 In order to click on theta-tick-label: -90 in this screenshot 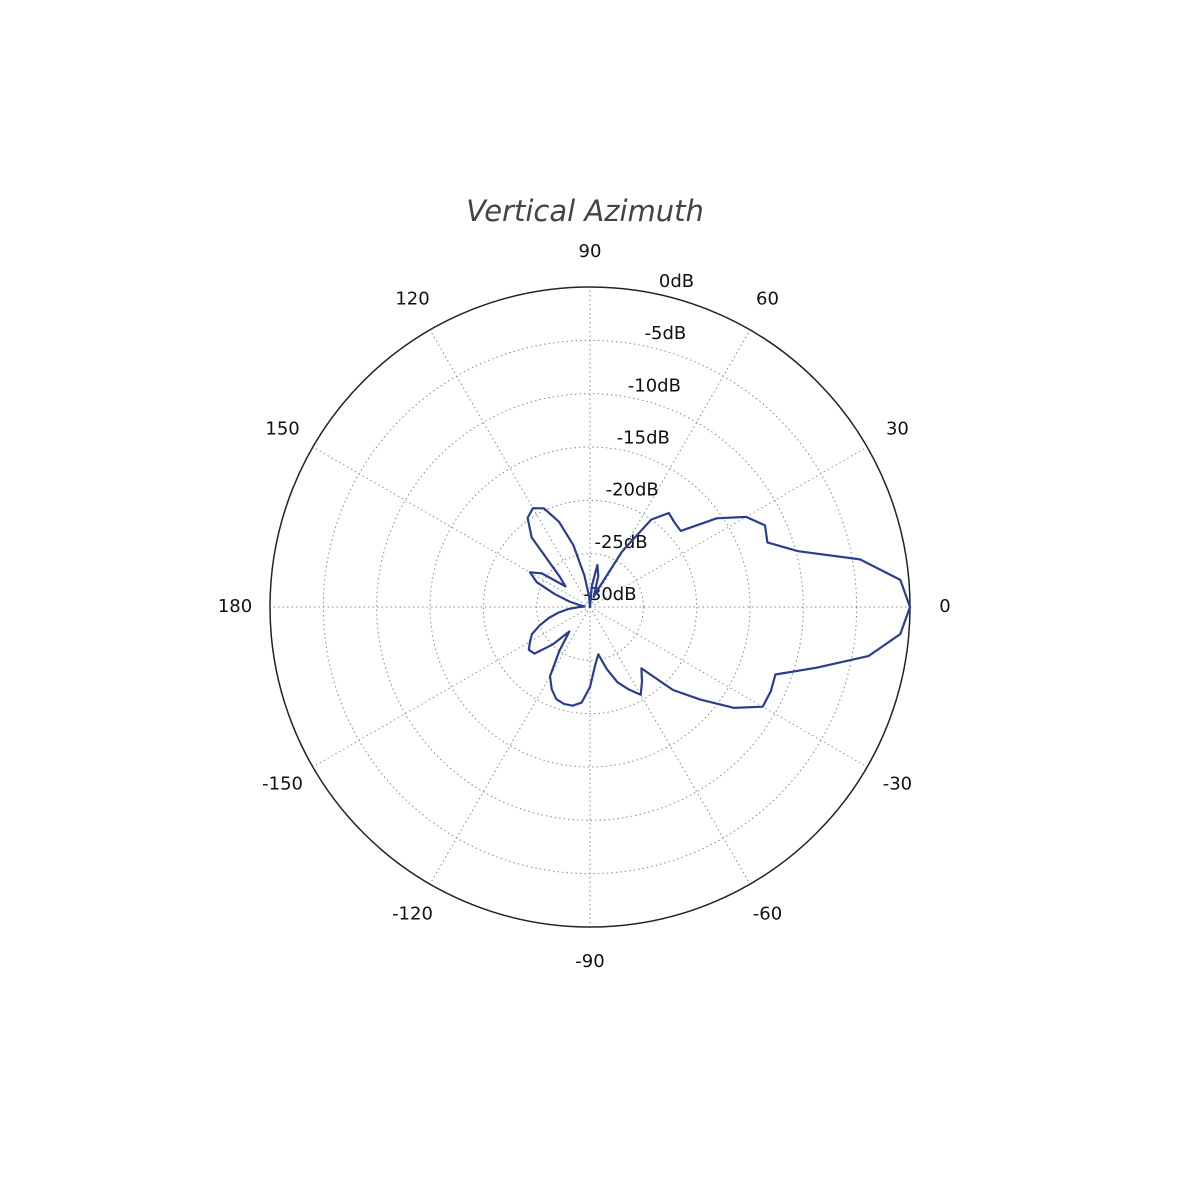, I will do `click(589, 961)`.